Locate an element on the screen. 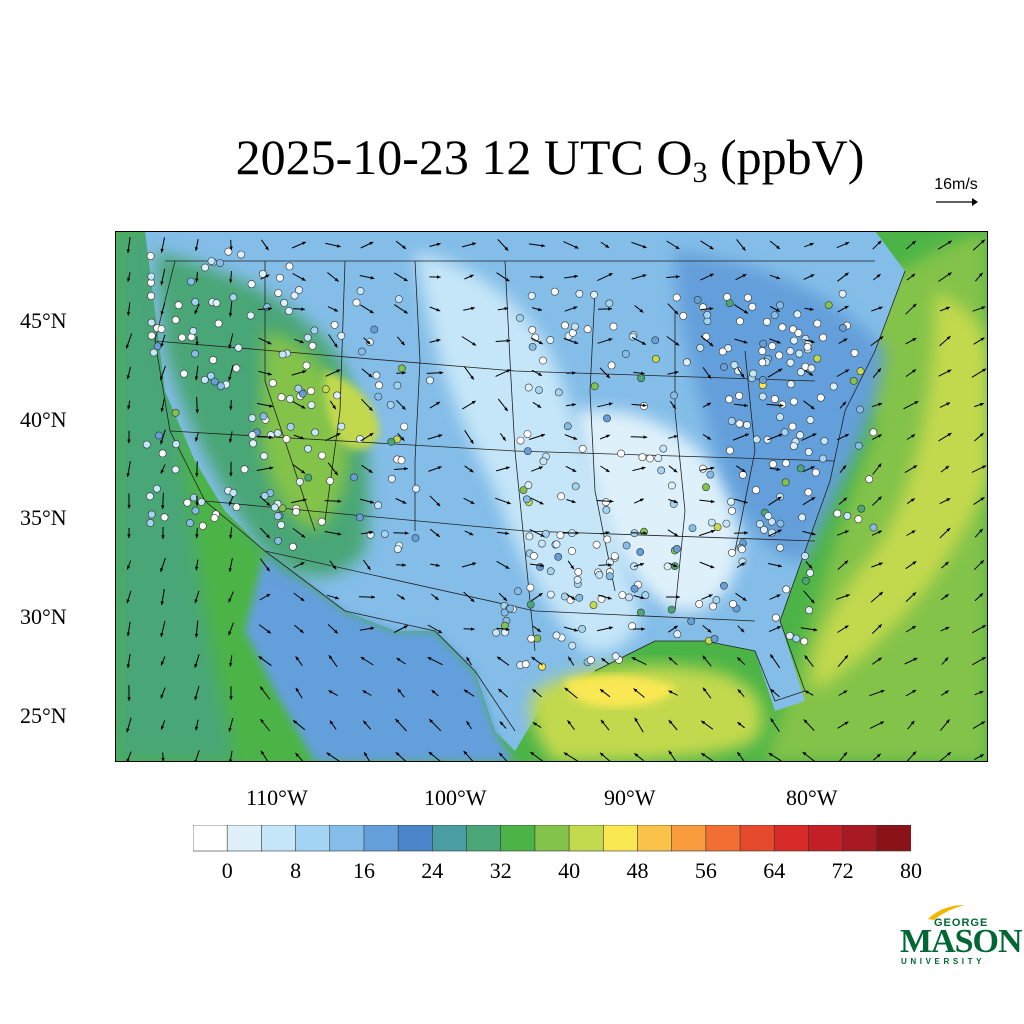 This screenshot has width=1024, height=1024. colorbar-label: 48 is located at coordinates (637, 870).